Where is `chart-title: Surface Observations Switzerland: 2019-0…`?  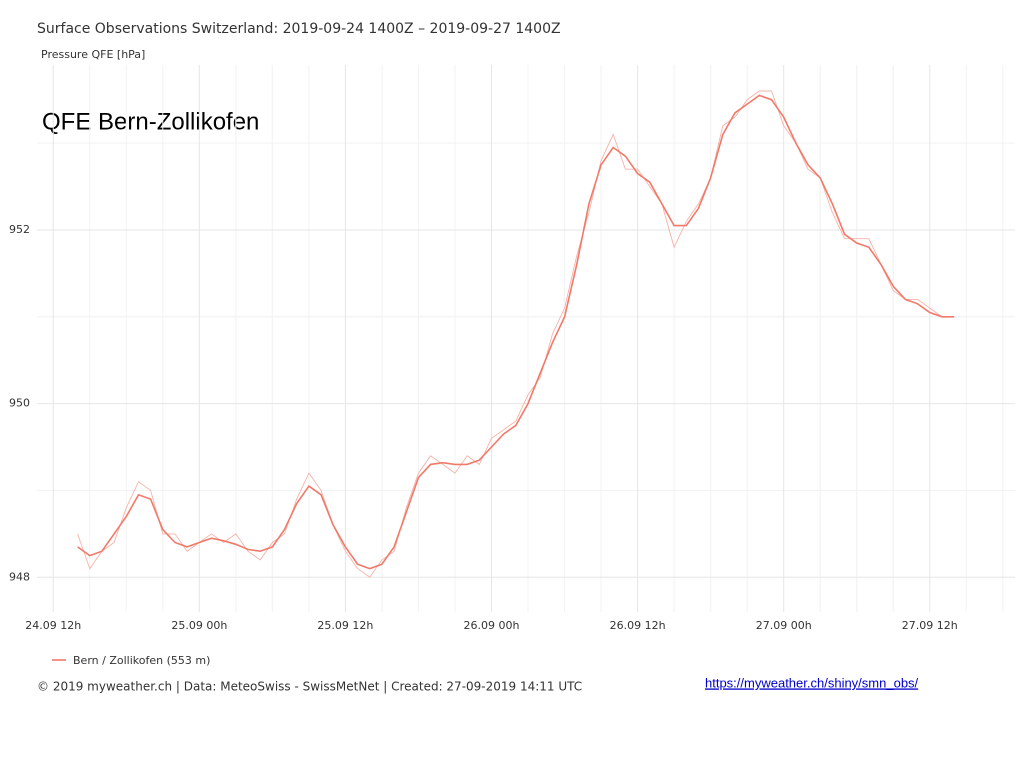
chart-title: Surface Observations Switzerland: 2019-0… is located at coordinates (299, 29).